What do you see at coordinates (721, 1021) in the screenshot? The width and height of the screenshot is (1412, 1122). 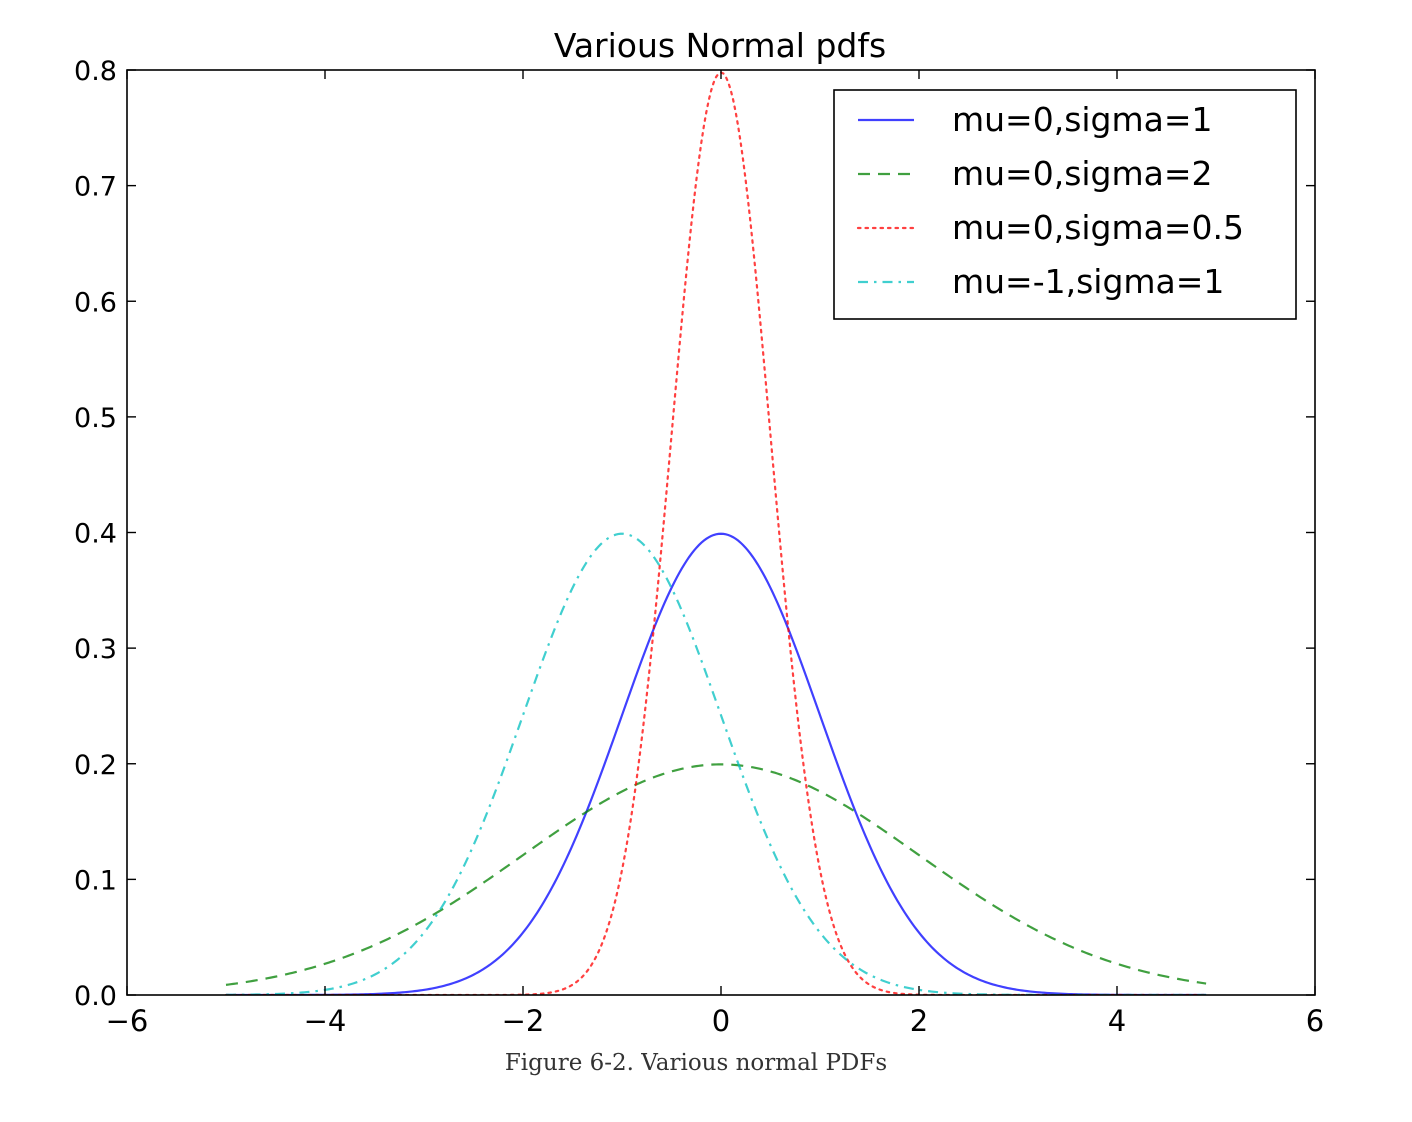 I see `x-tick-label: 0` at bounding box center [721, 1021].